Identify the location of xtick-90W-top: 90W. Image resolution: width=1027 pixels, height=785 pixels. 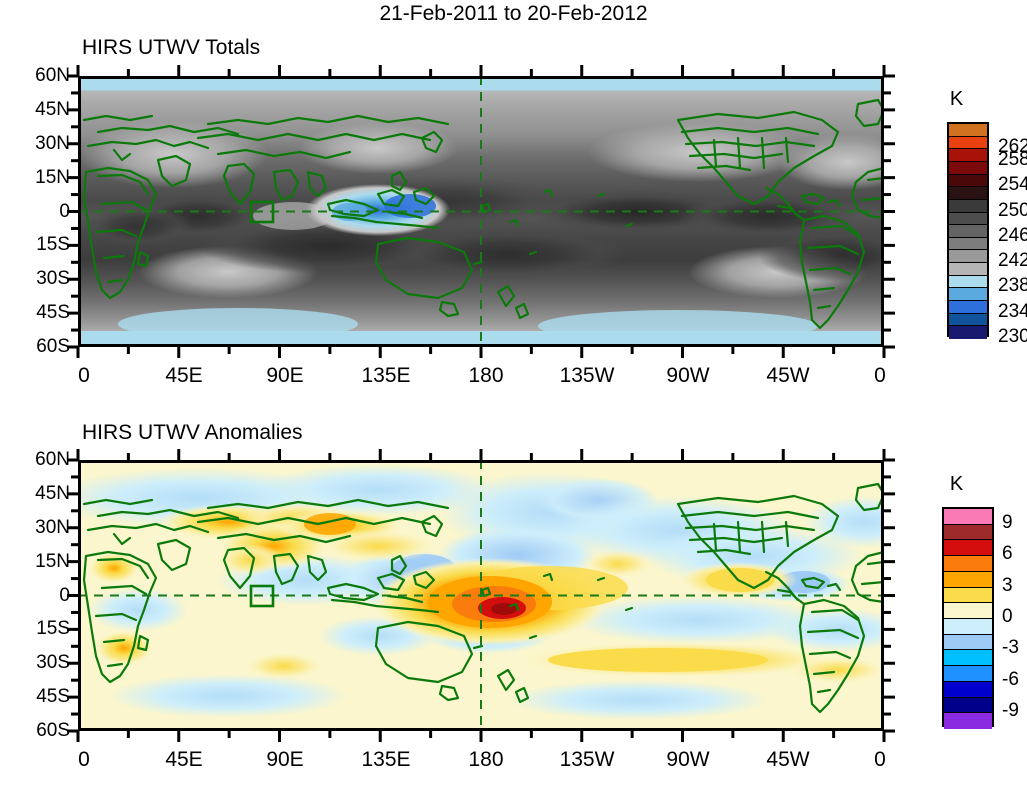
(688, 375).